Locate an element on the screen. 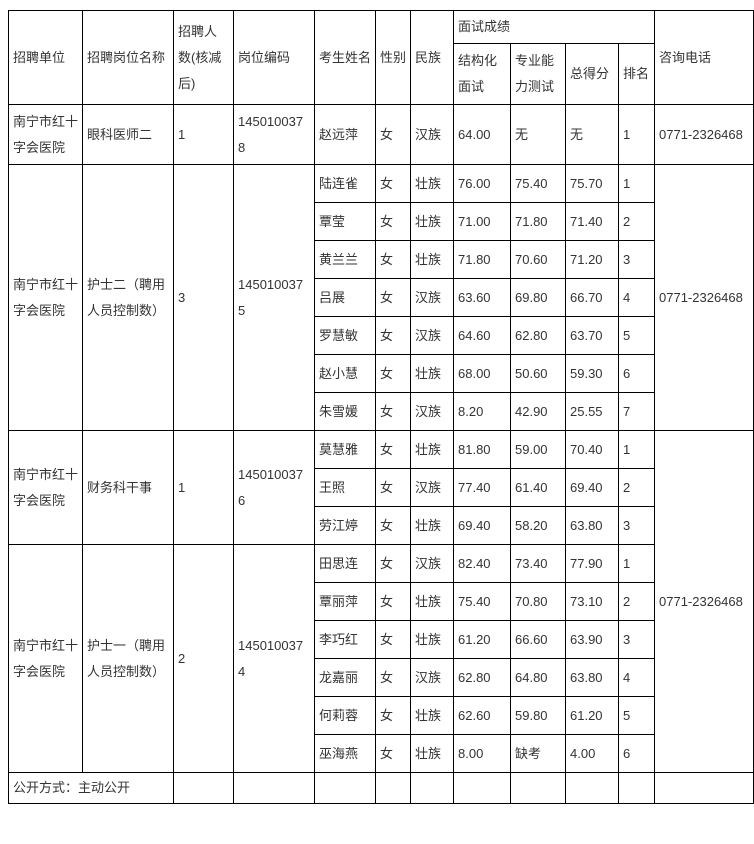 The width and height of the screenshot is (754, 844). header-ethnicity: 民族 is located at coordinates (432, 57).